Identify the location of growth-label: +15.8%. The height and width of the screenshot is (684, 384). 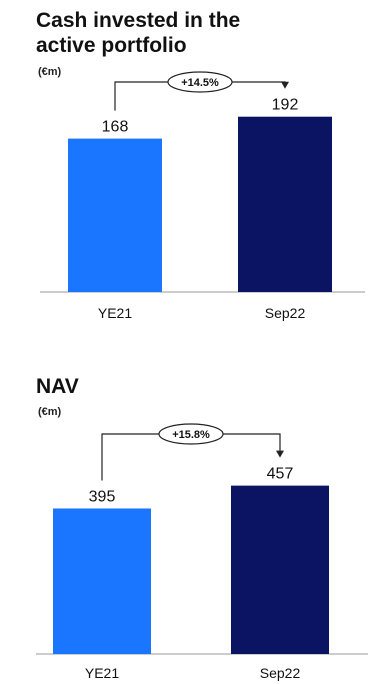
(191, 435).